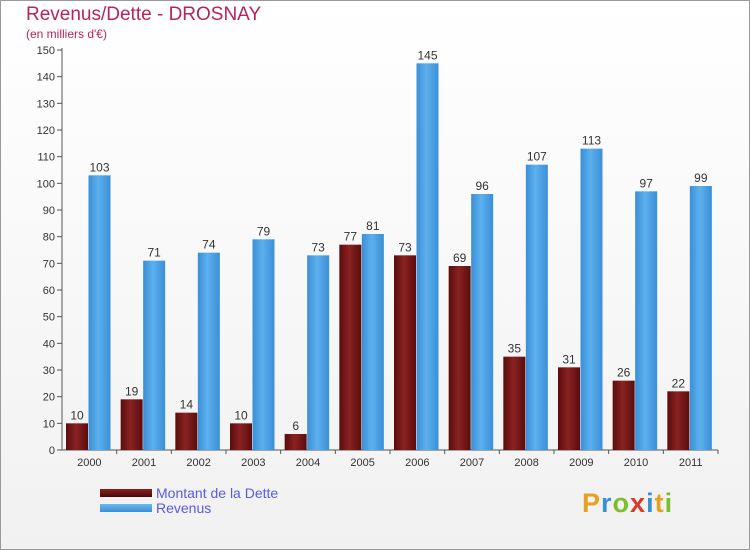 The width and height of the screenshot is (750, 550). What do you see at coordinates (217, 493) in the screenshot?
I see `legend-label-debt: Montant de la Dette` at bounding box center [217, 493].